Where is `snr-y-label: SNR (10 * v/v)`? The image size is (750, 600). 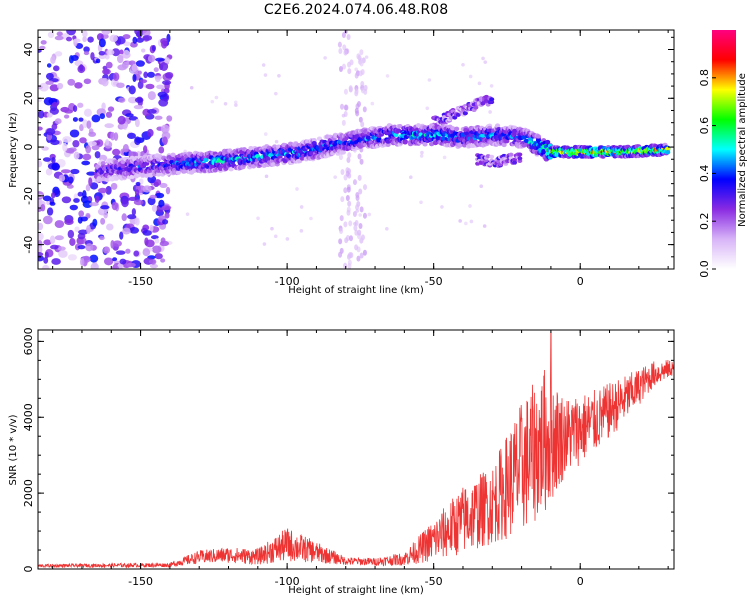 snr-y-label: SNR (10 * v/v) is located at coordinates (13, 449).